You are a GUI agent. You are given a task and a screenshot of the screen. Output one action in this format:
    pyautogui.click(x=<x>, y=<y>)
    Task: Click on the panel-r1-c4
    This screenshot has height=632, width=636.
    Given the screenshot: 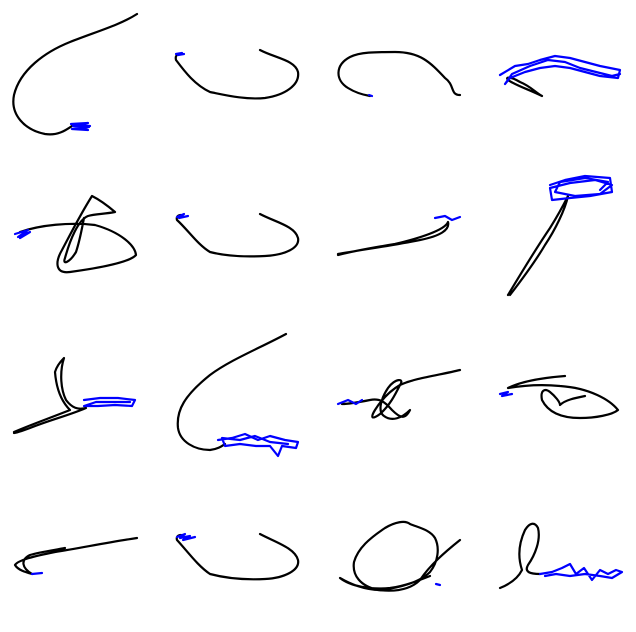 What is the action you would take?
    pyautogui.click(x=560, y=76)
    